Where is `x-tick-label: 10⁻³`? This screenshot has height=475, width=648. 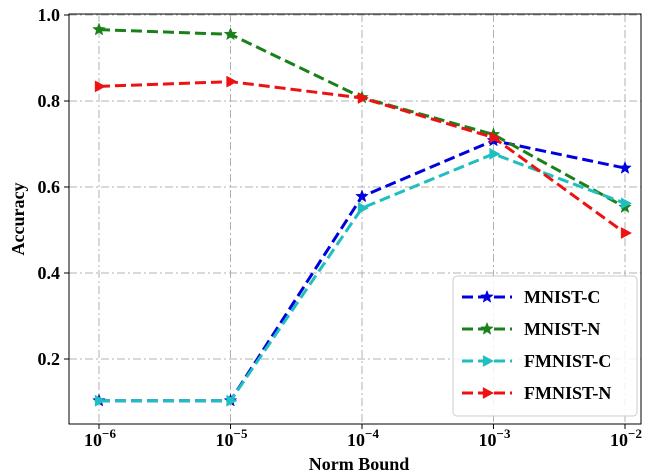 x-tick-label: 10⁻³ is located at coordinates (495, 438).